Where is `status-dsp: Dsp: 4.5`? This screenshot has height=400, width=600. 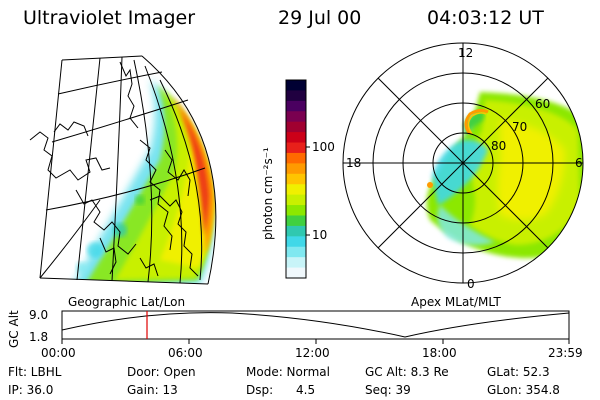
status-dsp: Dsp: 4.5 is located at coordinates (281, 390).